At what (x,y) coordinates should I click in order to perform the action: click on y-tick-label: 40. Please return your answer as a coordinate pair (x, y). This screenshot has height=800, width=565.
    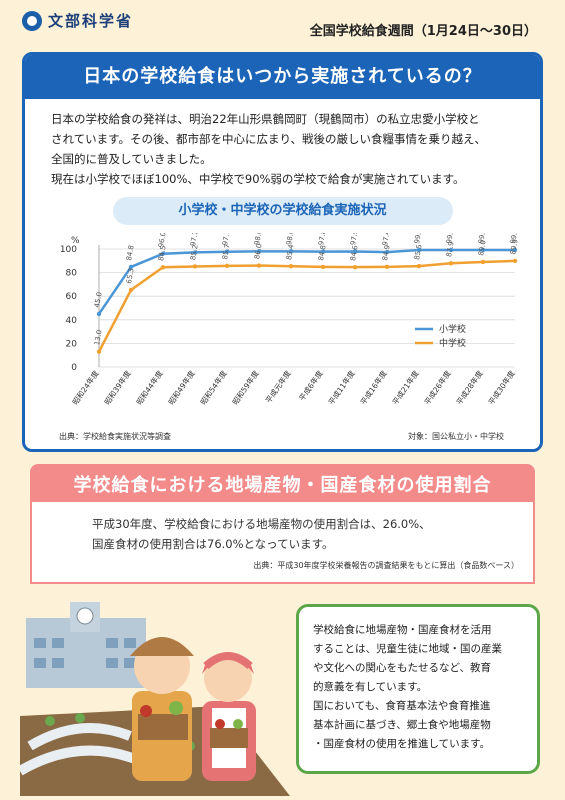
    Looking at the image, I should click on (72, 321).